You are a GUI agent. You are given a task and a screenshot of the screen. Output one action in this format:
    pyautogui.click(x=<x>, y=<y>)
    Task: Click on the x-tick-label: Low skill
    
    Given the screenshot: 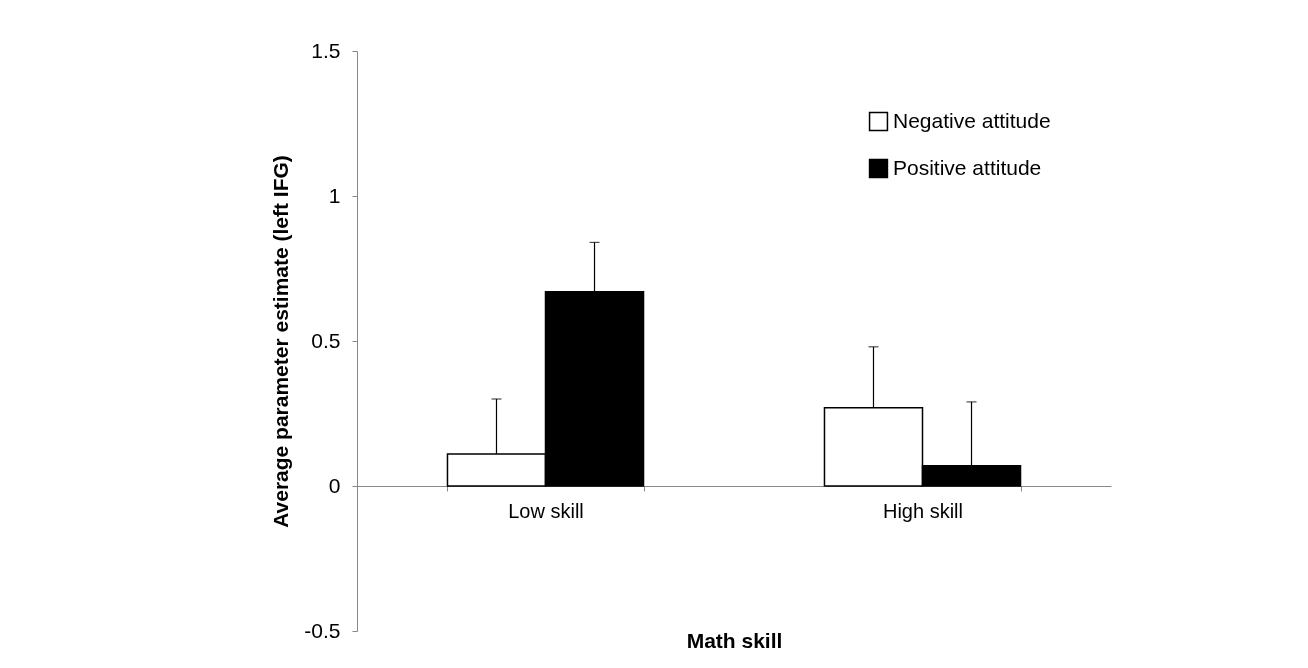 What is the action you would take?
    pyautogui.click(x=546, y=510)
    